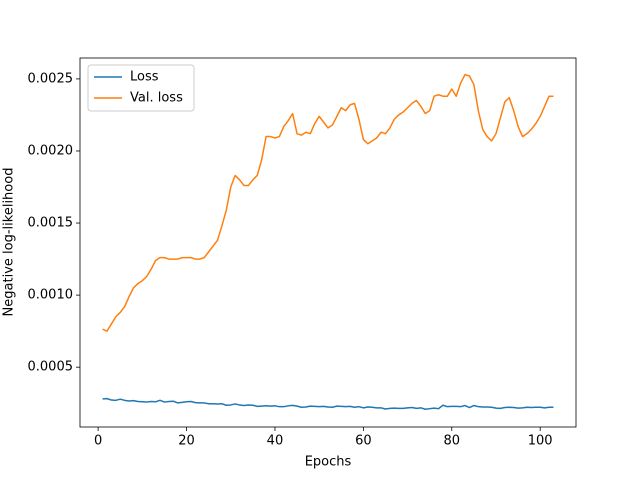 This screenshot has height=480, width=640. Describe the element at coordinates (51, 367) in the screenshot. I see `y-tick-label: 0.0005` at that location.